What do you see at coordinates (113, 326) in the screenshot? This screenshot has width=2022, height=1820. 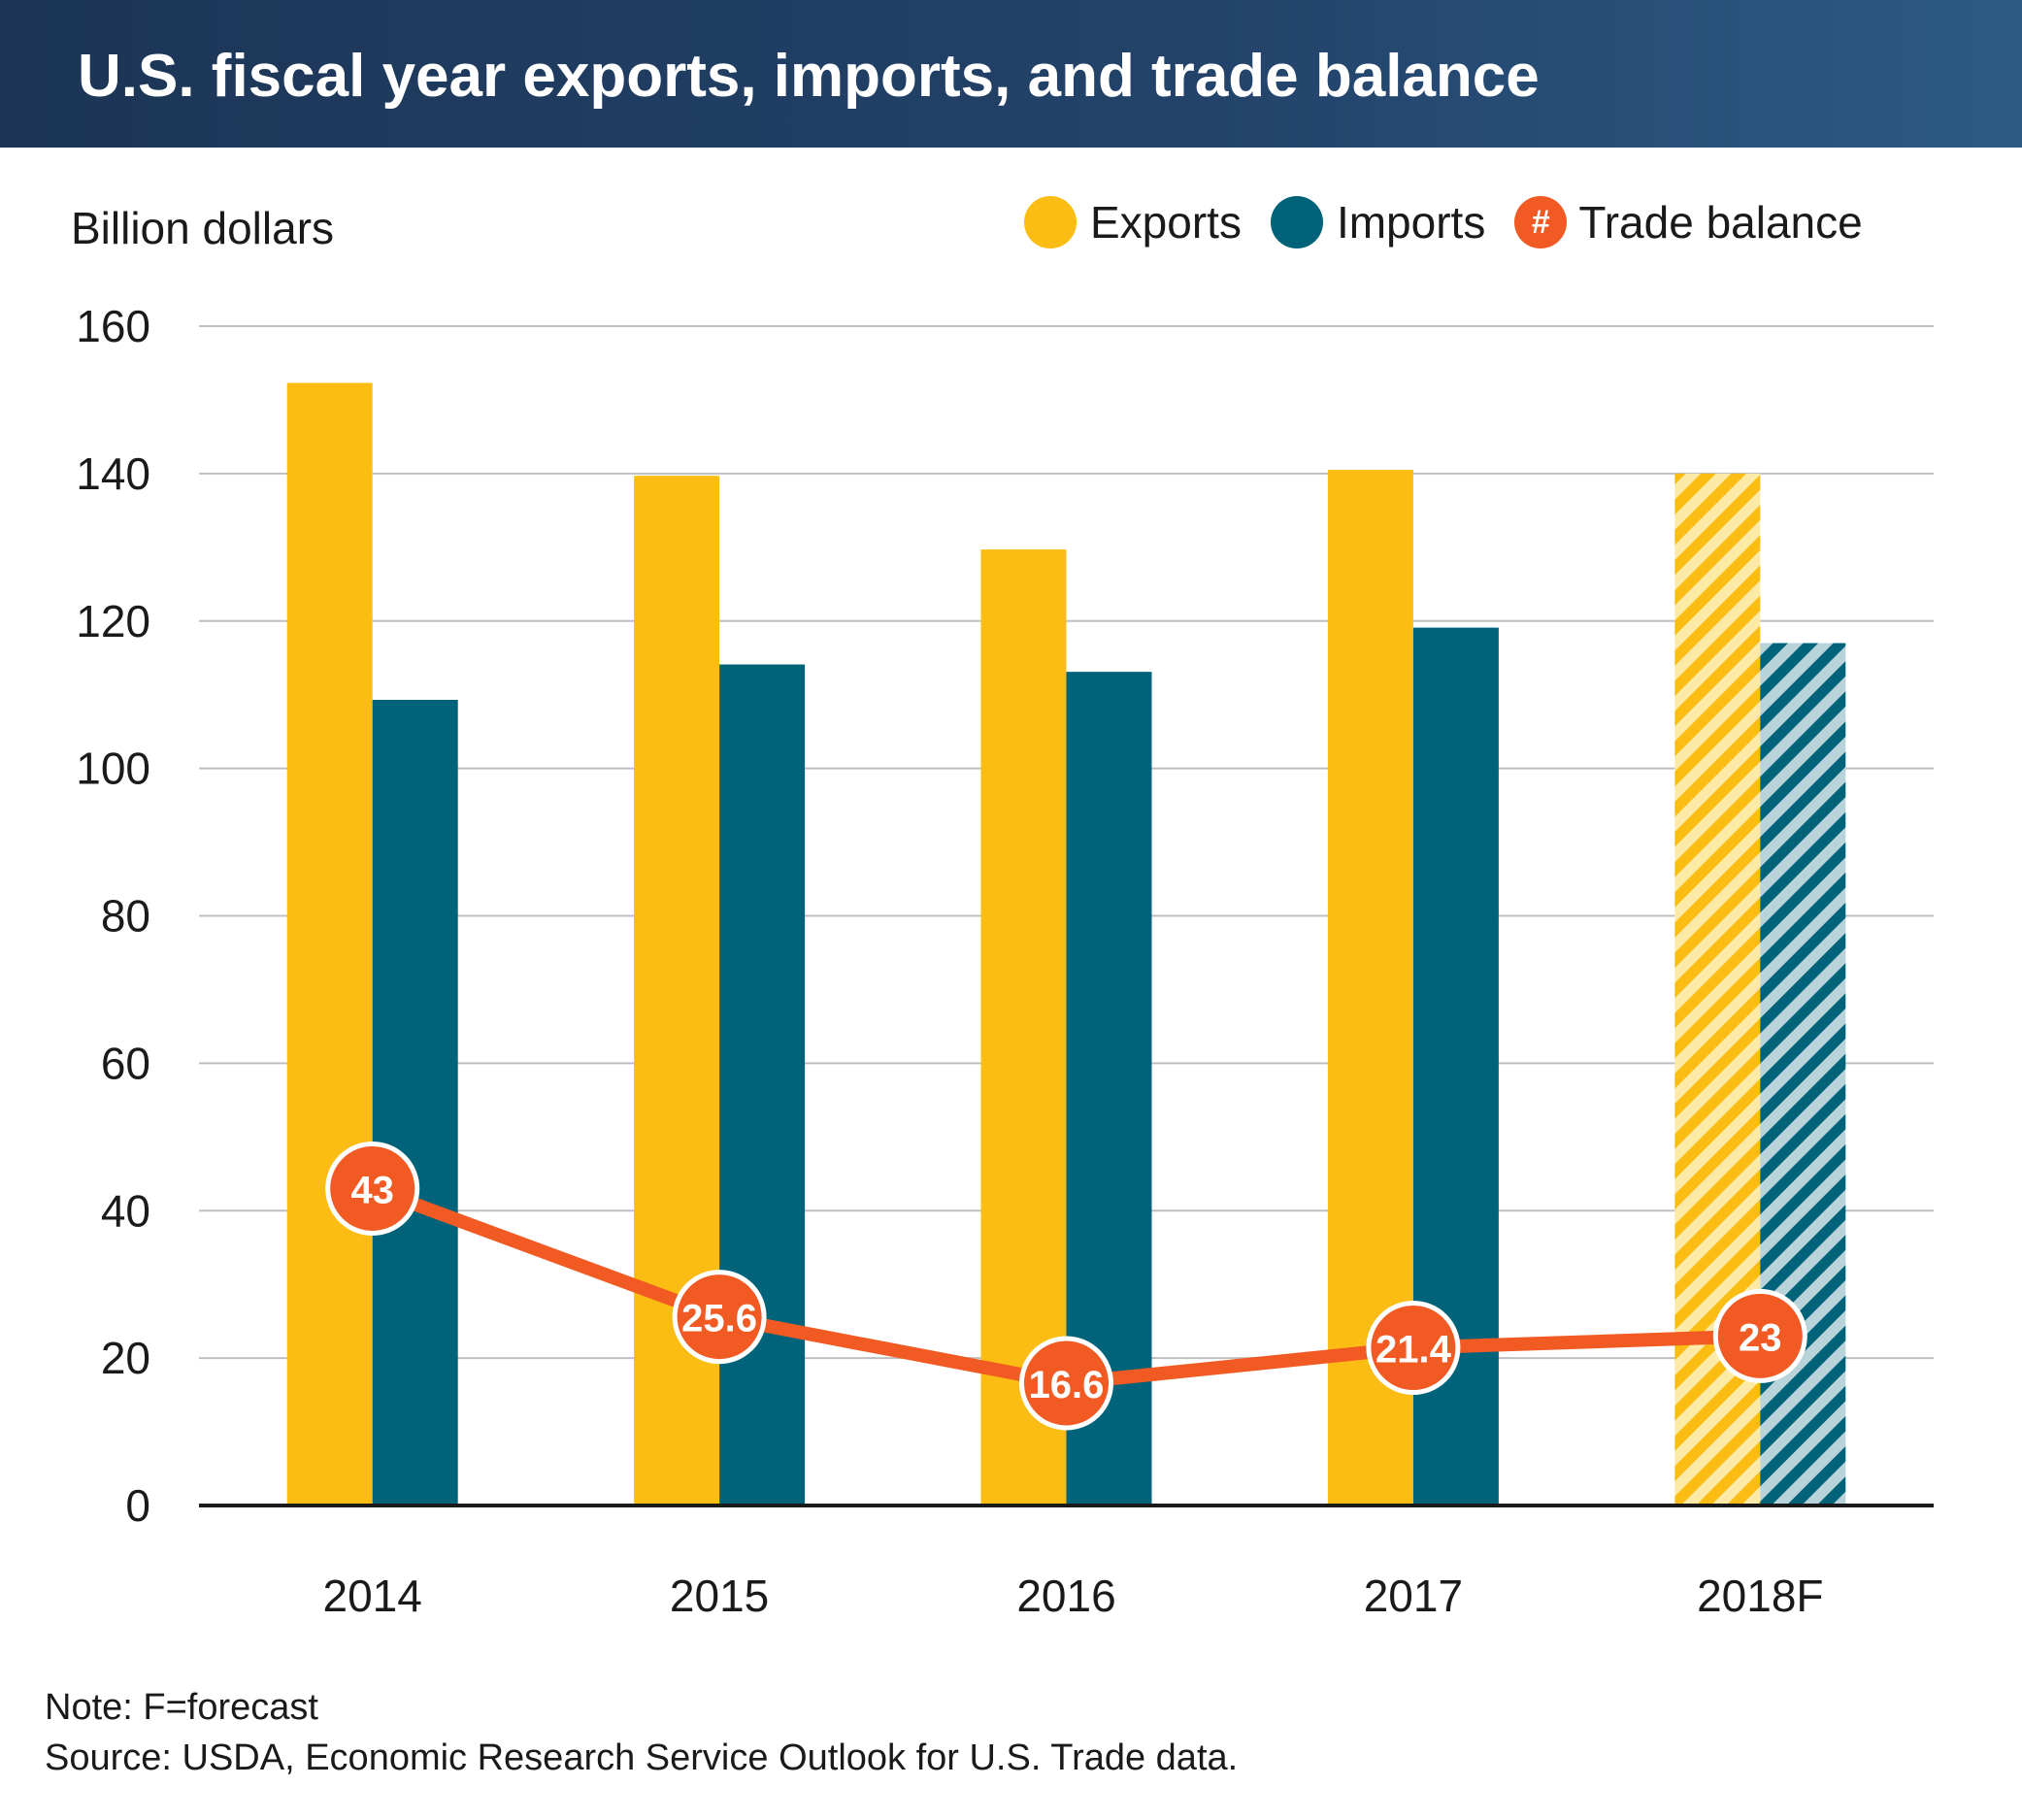 I see `y-tick-label: 160` at bounding box center [113, 326].